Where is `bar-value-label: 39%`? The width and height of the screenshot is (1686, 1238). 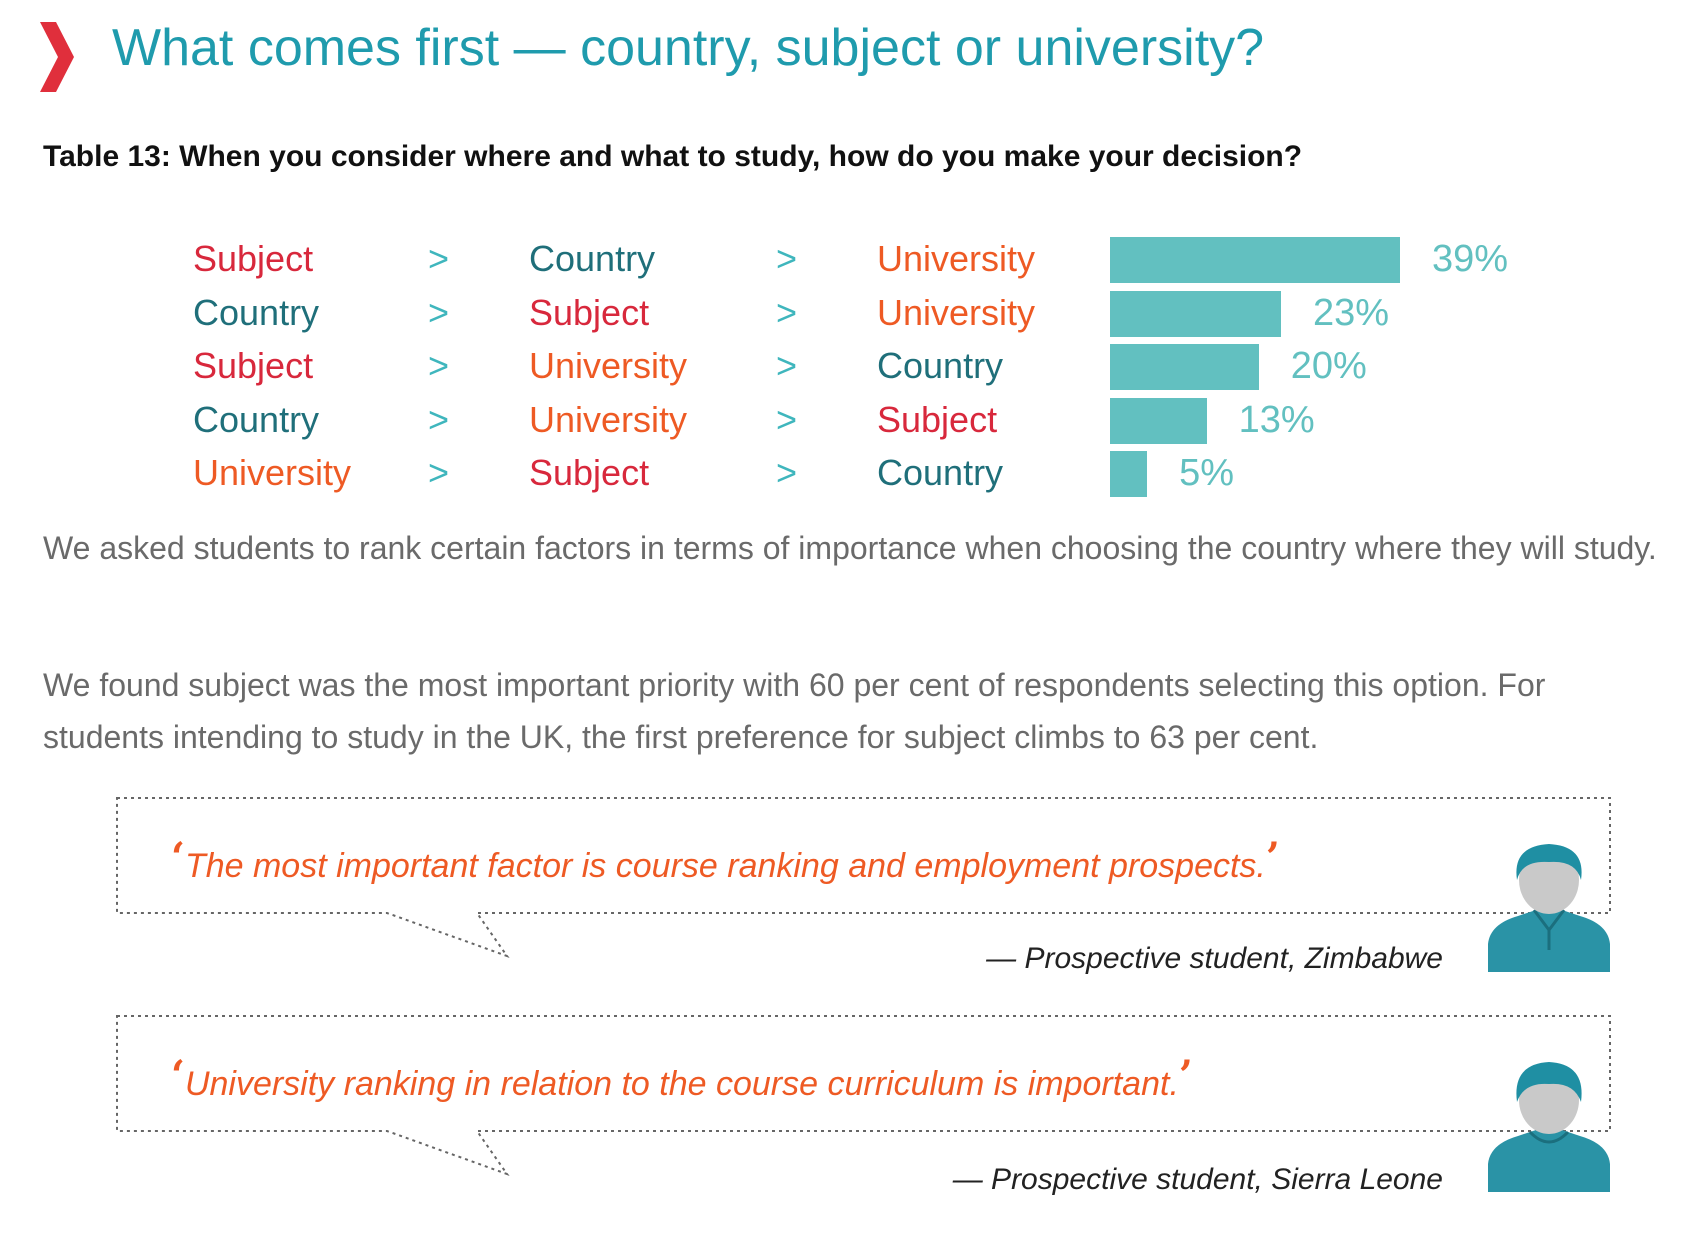 bar-value-label: 39% is located at coordinates (1470, 259).